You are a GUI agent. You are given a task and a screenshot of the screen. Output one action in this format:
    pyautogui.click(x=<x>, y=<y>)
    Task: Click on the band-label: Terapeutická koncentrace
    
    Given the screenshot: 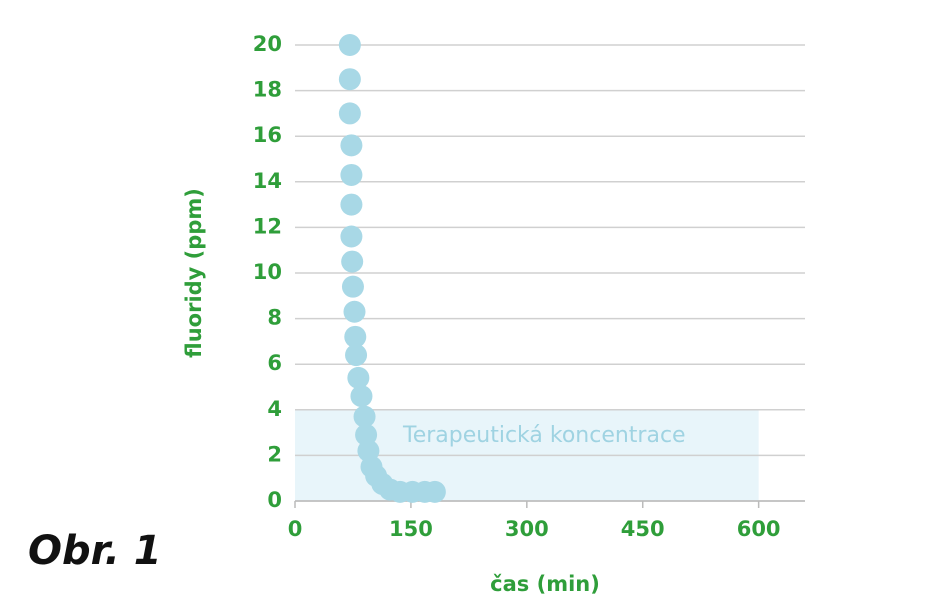 What is the action you would take?
    pyautogui.click(x=544, y=435)
    